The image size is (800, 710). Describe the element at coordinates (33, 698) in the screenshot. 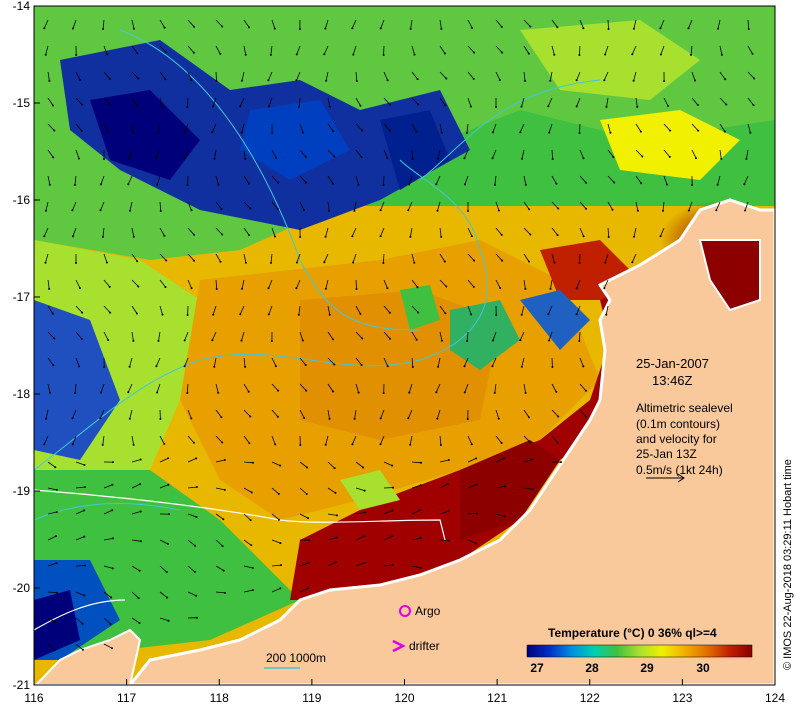

I see `x-tick-label: 116` at that location.